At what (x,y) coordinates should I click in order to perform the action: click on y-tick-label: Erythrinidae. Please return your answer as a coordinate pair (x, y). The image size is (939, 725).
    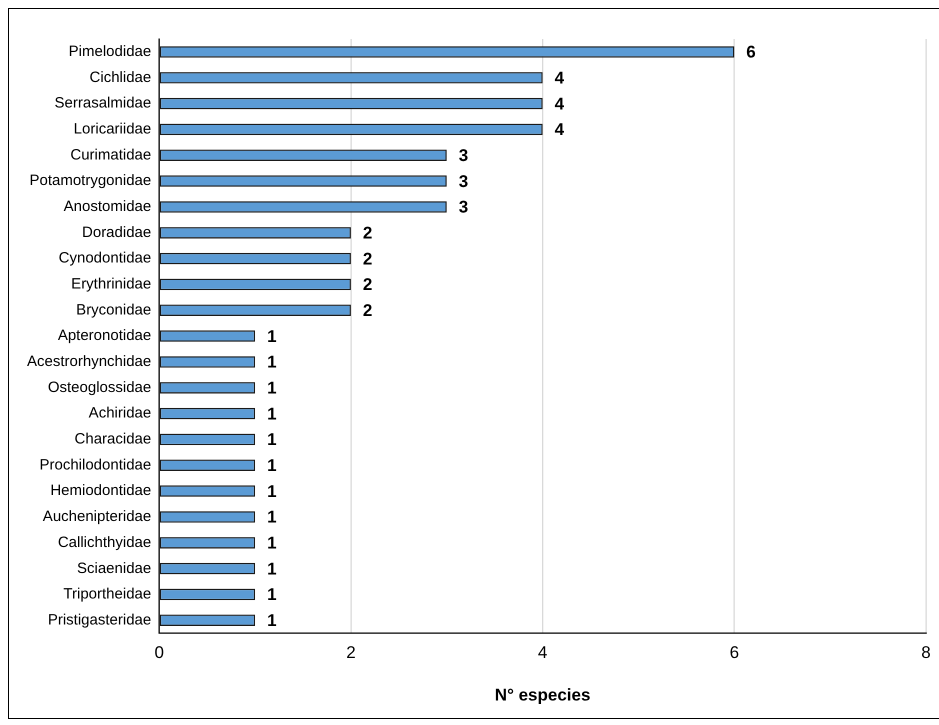
    Looking at the image, I should click on (111, 284).